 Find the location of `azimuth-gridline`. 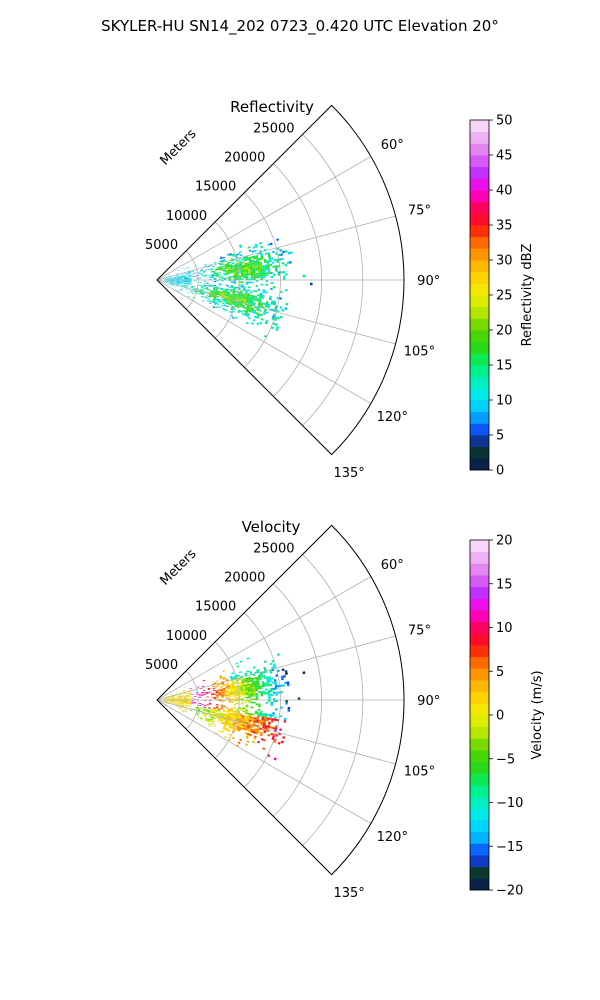

azimuth-gridline is located at coordinates (276, 668).